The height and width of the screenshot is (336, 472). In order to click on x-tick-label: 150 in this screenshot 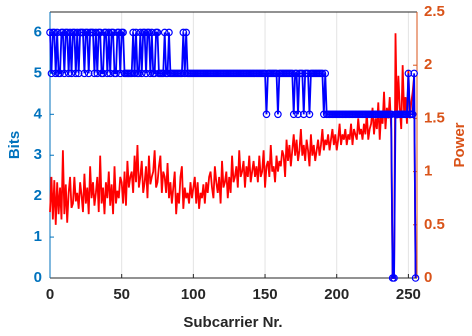, I will do `click(265, 294)`.